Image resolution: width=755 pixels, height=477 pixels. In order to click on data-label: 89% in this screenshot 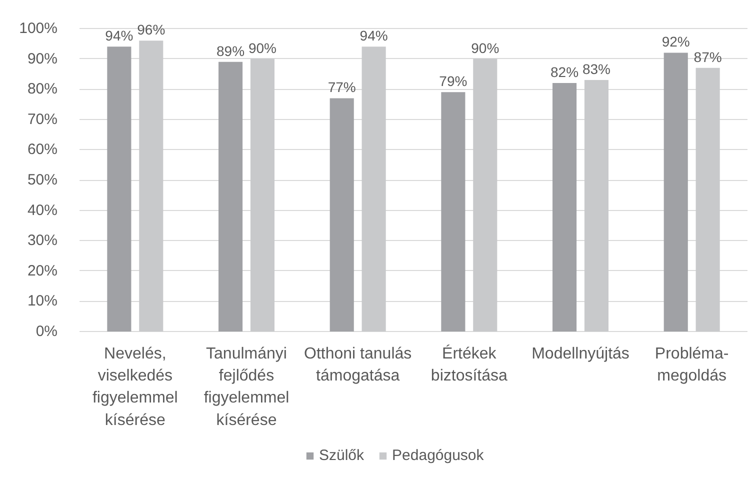, I will do `click(230, 50)`.